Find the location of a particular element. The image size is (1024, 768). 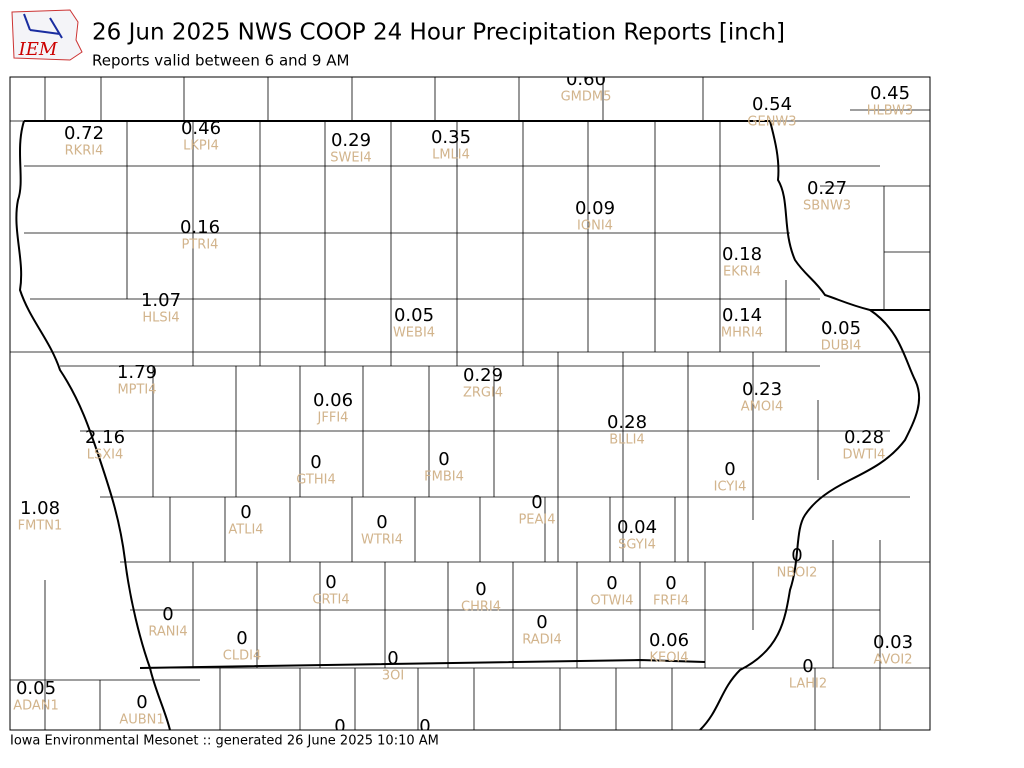

station-id: WTRI4 is located at coordinates (382, 540).